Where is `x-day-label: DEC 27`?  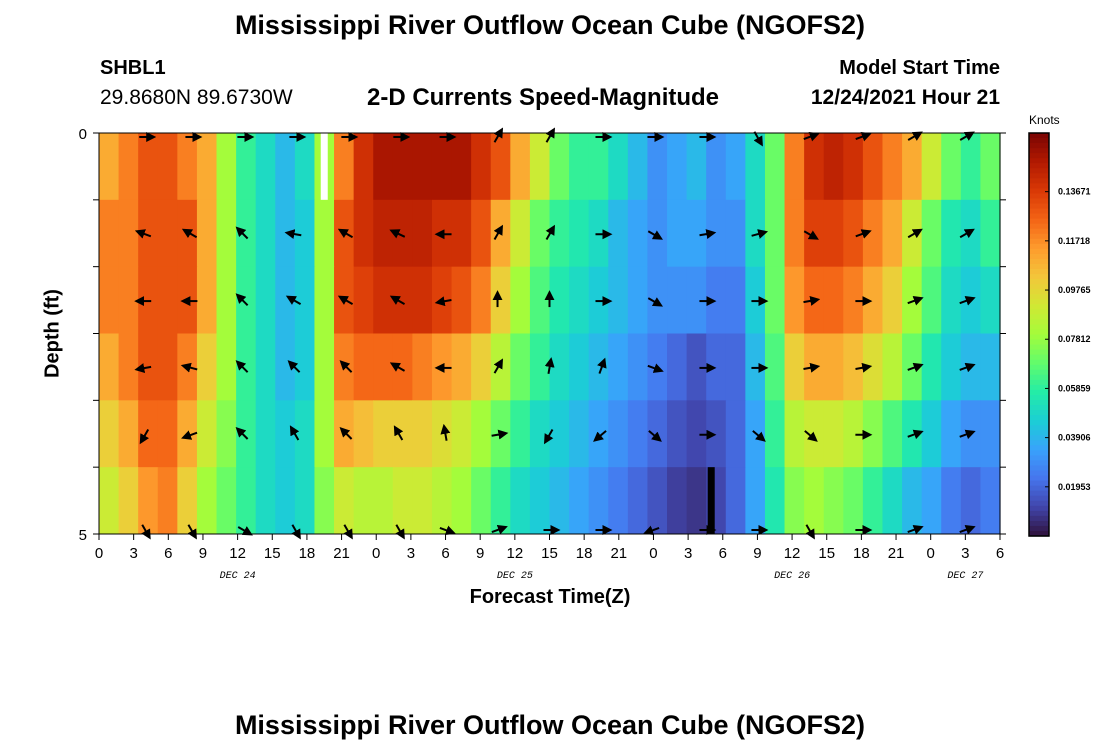
x-day-label: DEC 27 is located at coordinates (965, 576).